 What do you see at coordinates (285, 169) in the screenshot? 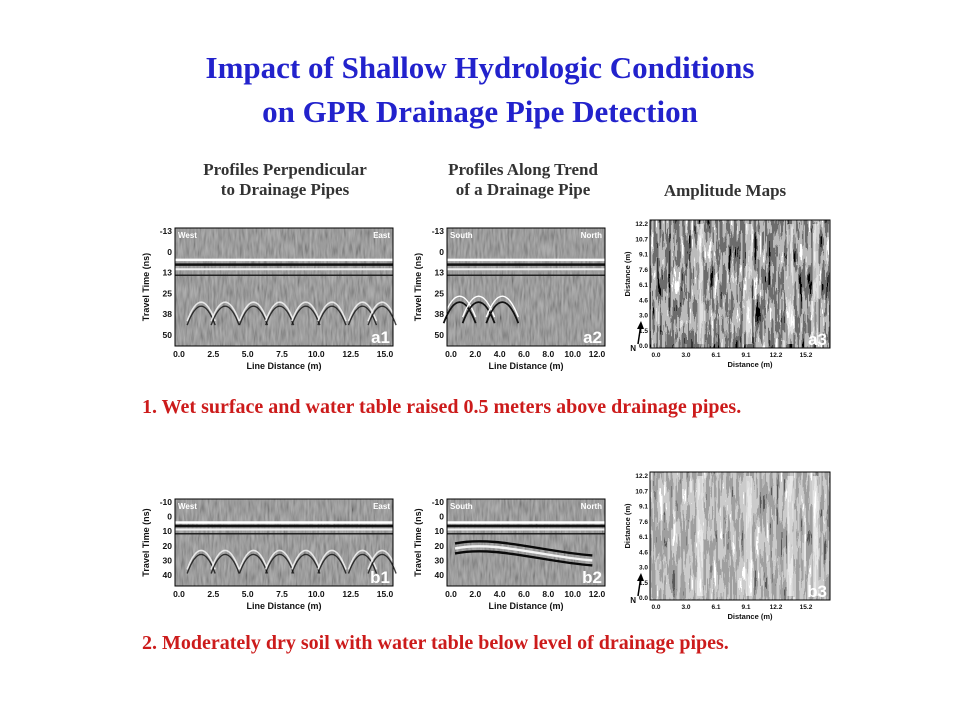
I see `header-perpendicular-line-1: Profiles Perpendicular` at bounding box center [285, 169].